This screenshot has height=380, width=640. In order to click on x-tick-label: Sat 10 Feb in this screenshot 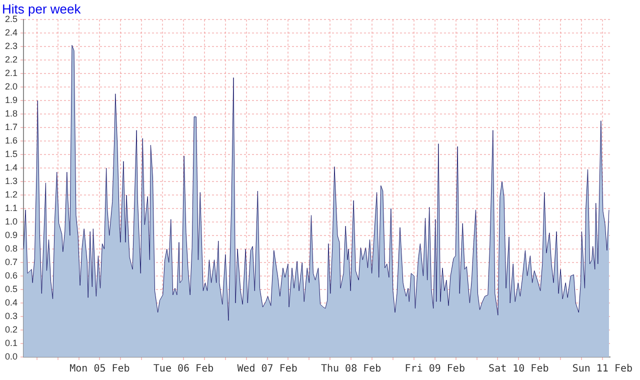, I will do `click(518, 369)`.